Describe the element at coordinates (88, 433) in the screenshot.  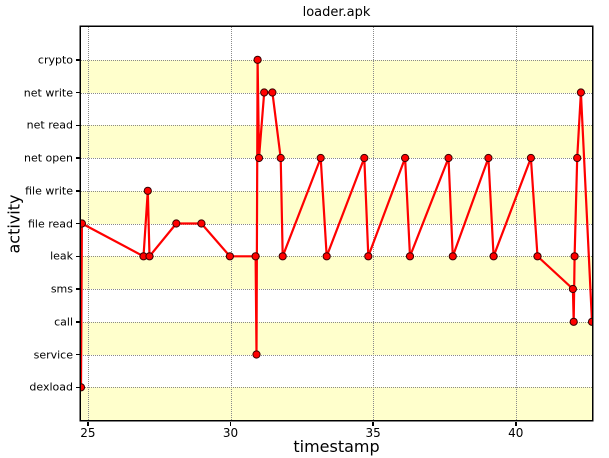
I see `x-tick-label: 25` at that location.